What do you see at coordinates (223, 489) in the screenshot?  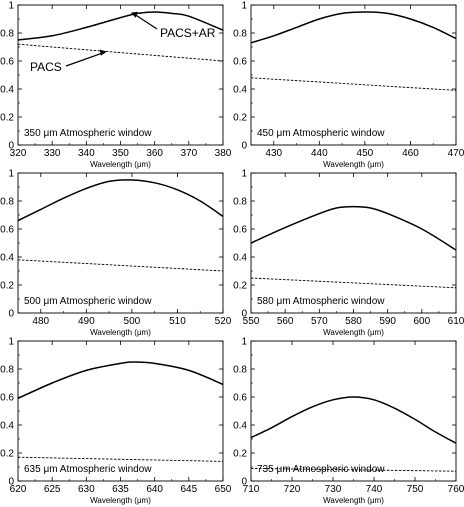 I see `x-tick-label: 650` at bounding box center [223, 489].